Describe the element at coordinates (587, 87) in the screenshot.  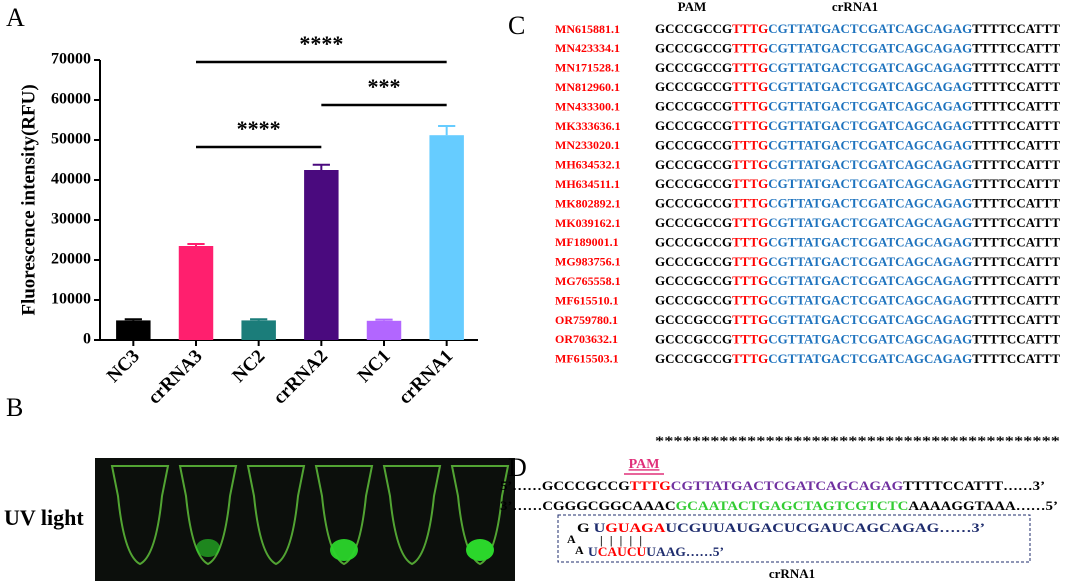
I see `accession: MN812960.1` at that location.